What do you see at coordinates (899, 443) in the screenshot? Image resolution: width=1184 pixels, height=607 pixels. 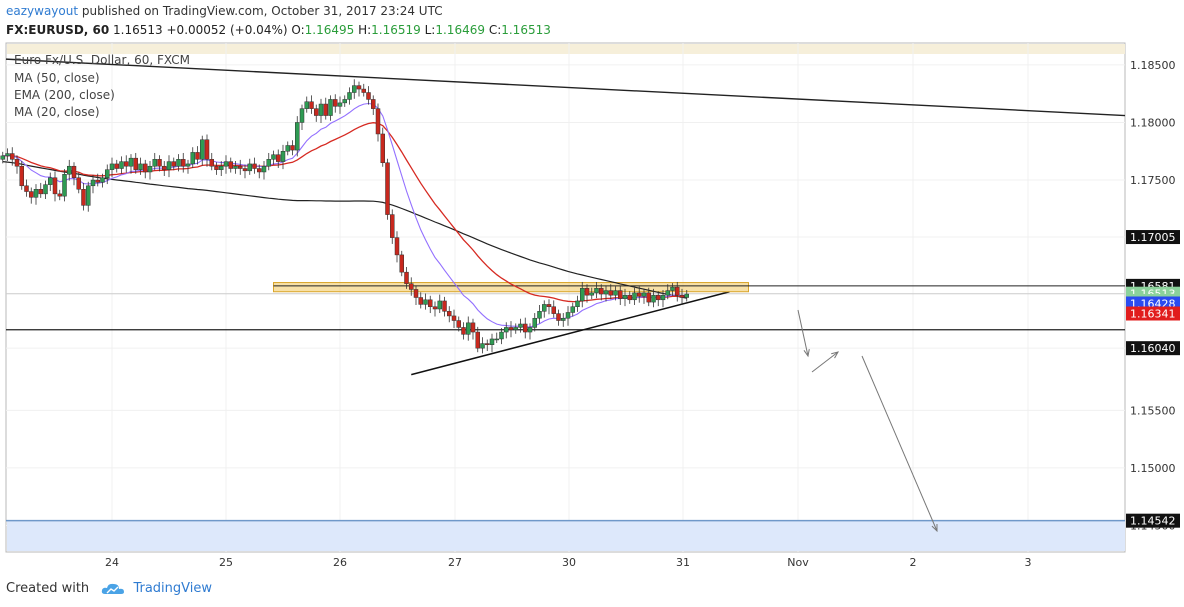 I see `projection-arrow-target` at bounding box center [899, 443].